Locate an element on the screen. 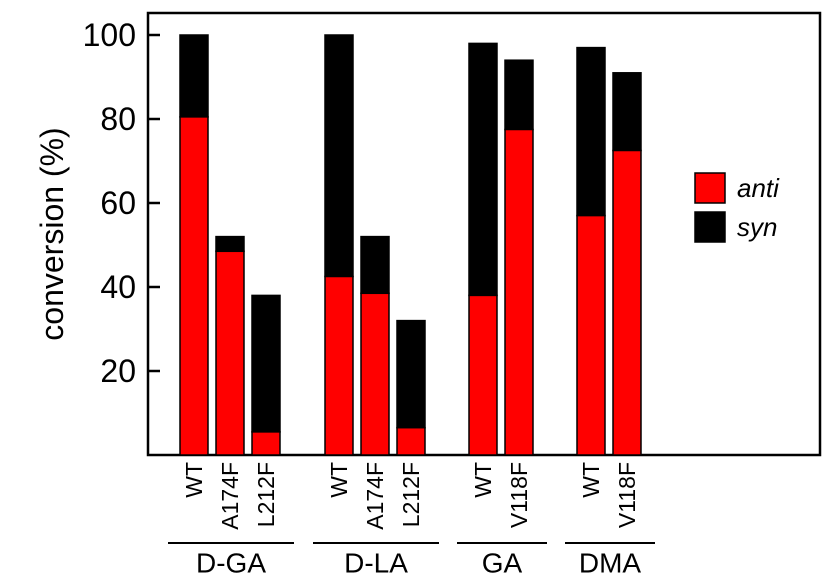  bar-syn-d-la-l212f is located at coordinates (411, 374).